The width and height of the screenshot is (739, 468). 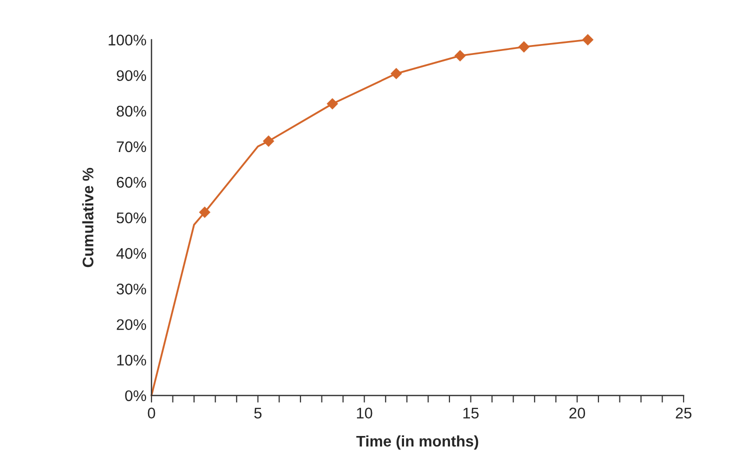 I want to click on y-tick-label: 40%, so click(x=131, y=253).